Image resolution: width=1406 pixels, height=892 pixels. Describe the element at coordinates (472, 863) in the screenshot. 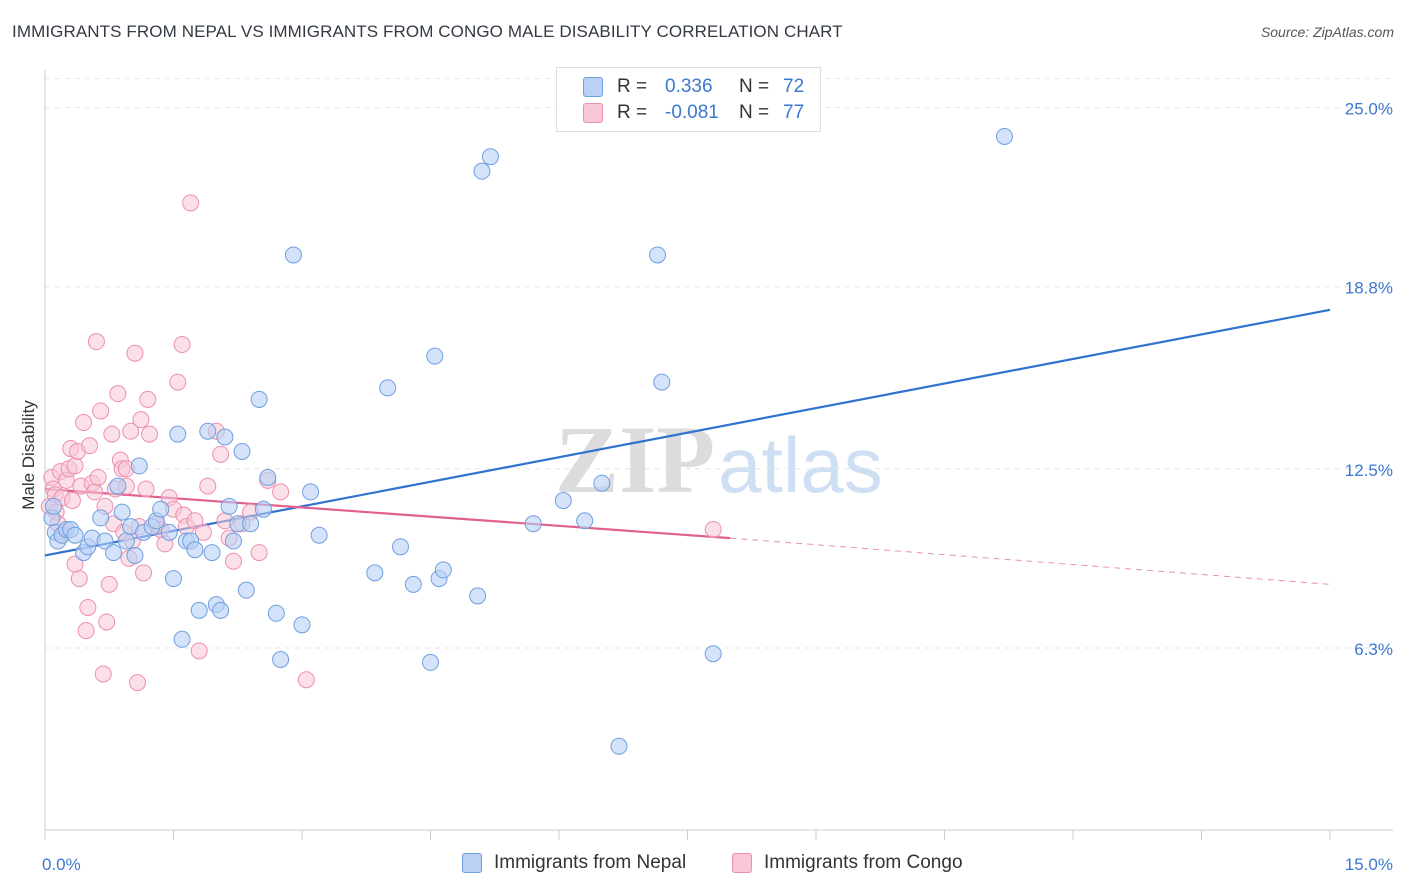

I see `nepal-legend-swatch` at that location.